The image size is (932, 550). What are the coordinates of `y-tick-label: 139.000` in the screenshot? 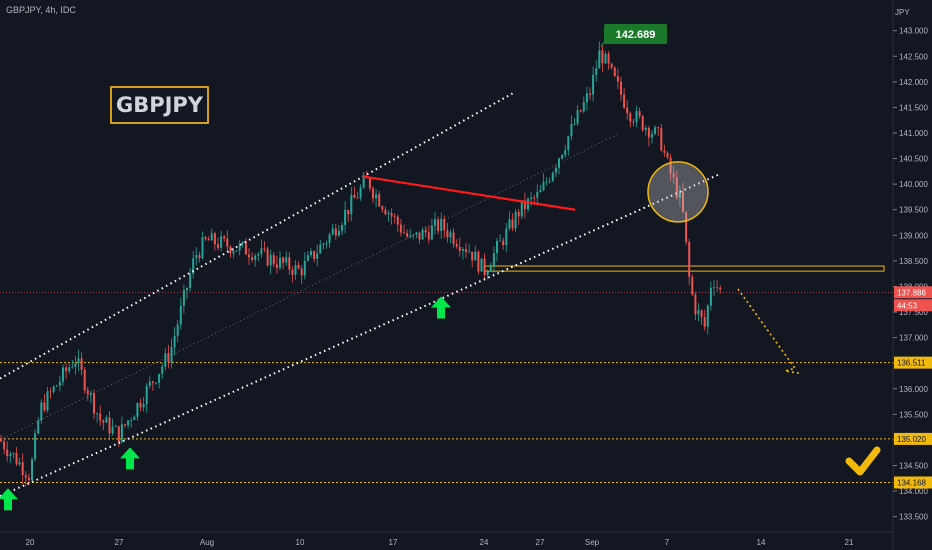 It's located at (913, 235).